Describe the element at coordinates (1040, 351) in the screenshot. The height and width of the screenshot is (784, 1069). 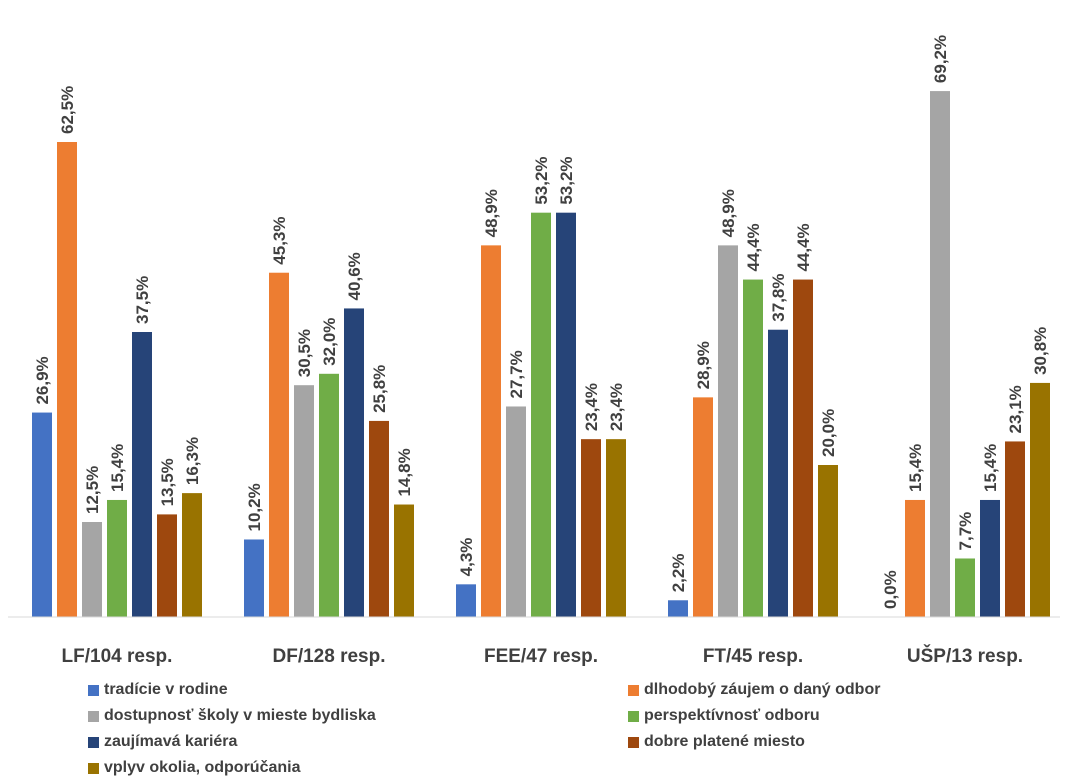
I see `data-label: 30,8%` at that location.